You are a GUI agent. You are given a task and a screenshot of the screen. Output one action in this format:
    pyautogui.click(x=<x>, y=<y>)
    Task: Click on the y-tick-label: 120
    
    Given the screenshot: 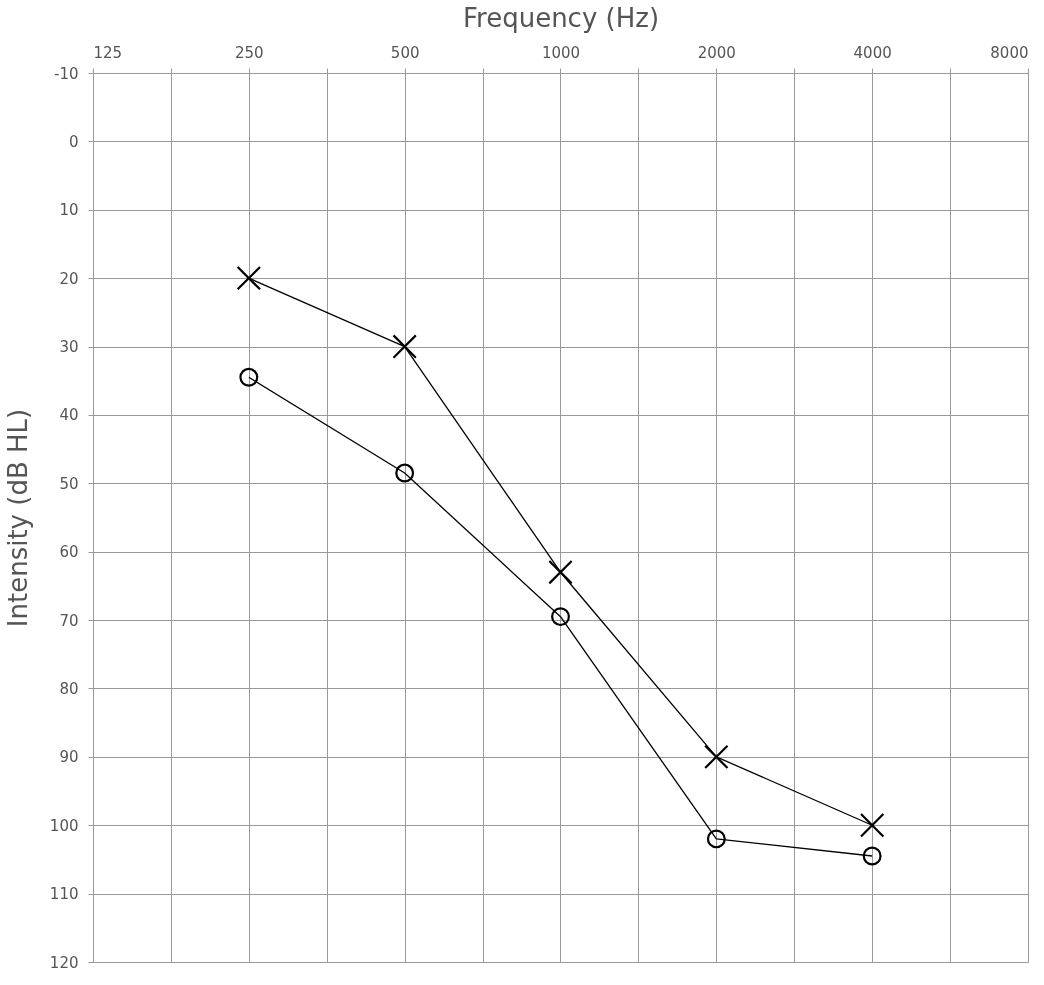 What is the action you would take?
    pyautogui.click(x=64, y=962)
    